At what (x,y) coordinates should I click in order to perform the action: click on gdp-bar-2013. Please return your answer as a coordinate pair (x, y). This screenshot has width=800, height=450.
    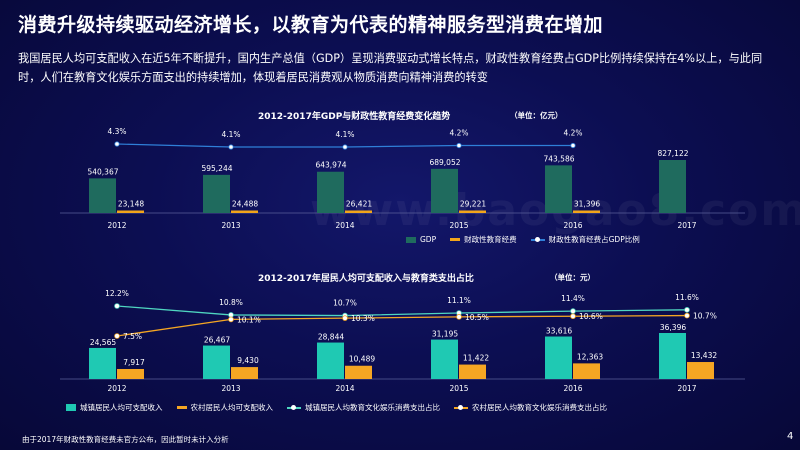
    Looking at the image, I should click on (216, 193).